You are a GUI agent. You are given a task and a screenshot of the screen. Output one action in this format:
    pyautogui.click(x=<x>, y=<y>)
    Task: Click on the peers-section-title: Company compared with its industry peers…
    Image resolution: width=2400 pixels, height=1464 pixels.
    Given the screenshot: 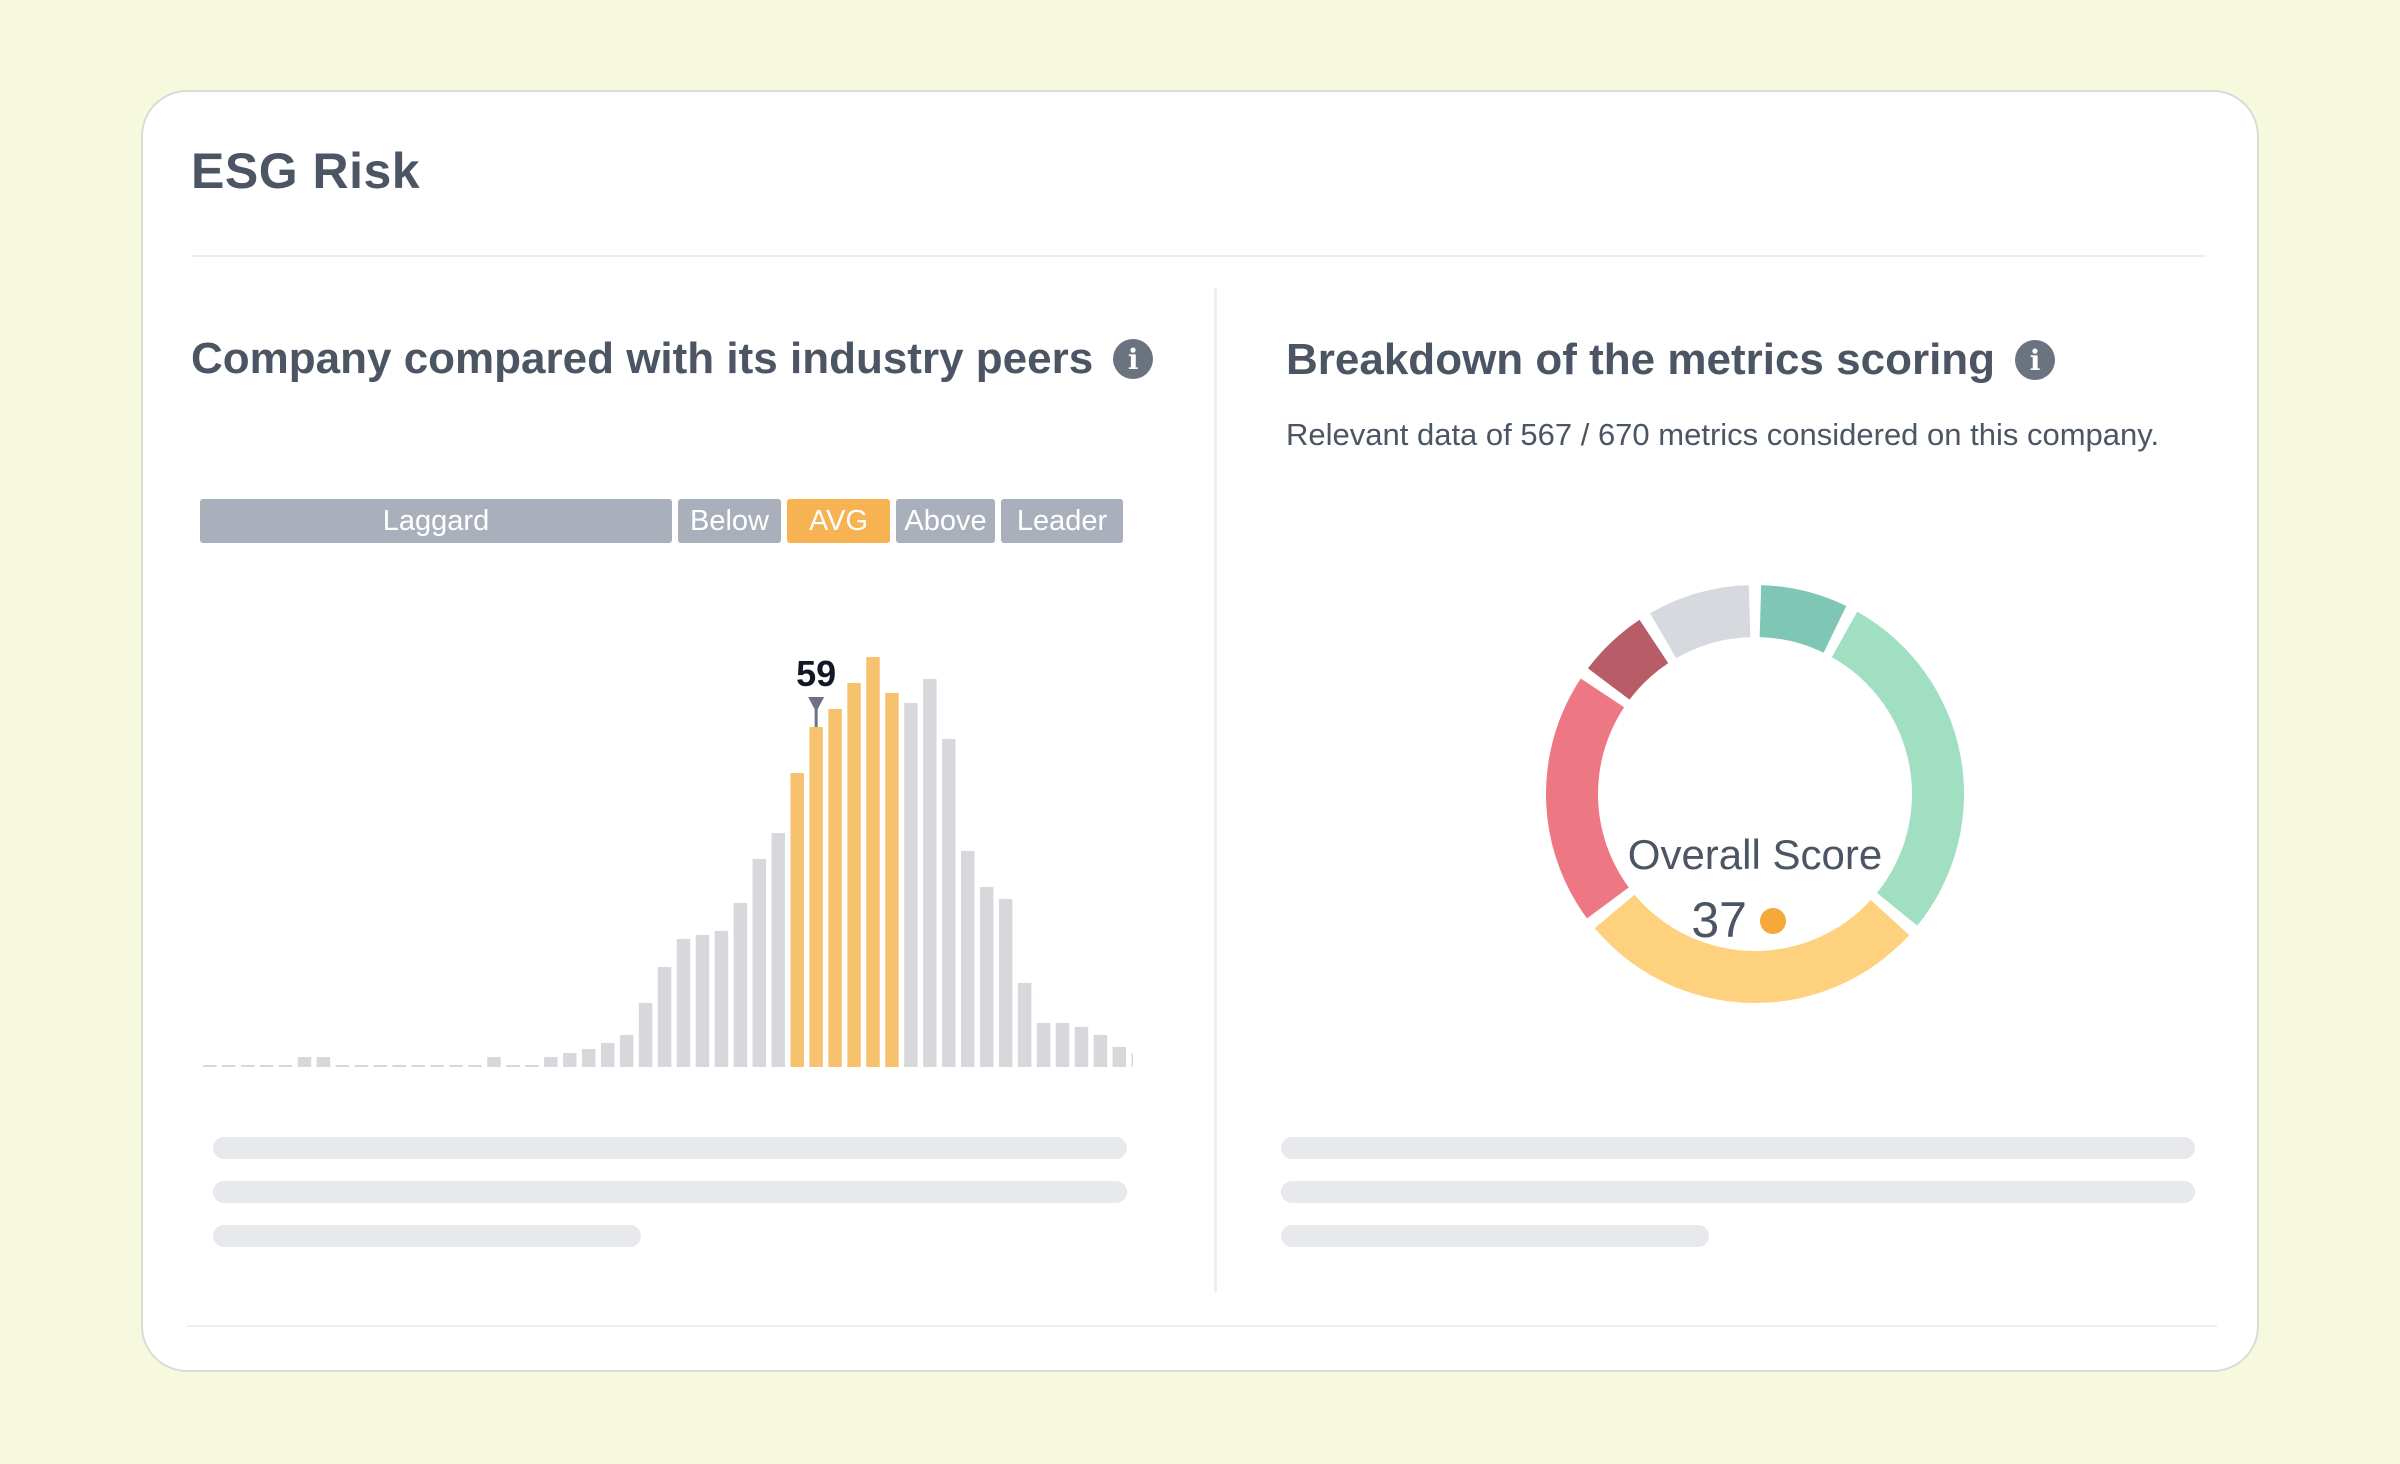 What is the action you would take?
    pyautogui.click(x=672, y=359)
    